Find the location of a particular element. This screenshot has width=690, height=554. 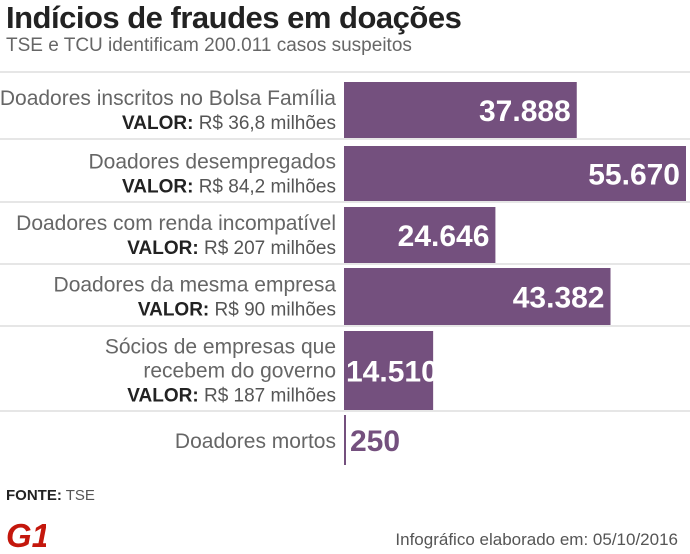

category-label: Sócios de empresas que is located at coordinates (220, 347).